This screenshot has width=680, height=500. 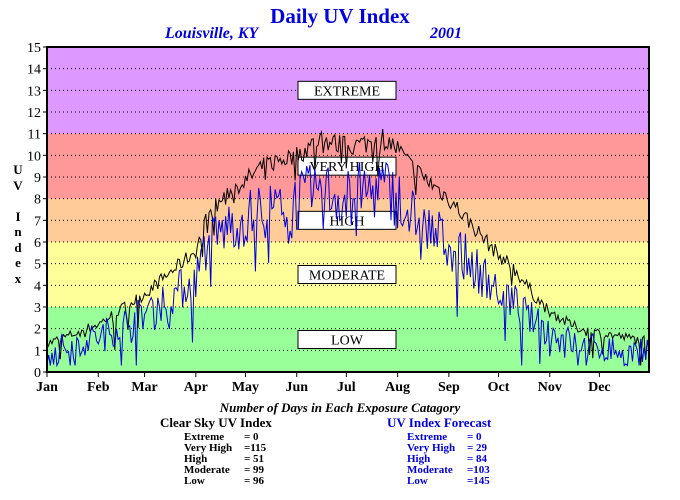 I want to click on y-axis-label-char: U, so click(x=18, y=169).